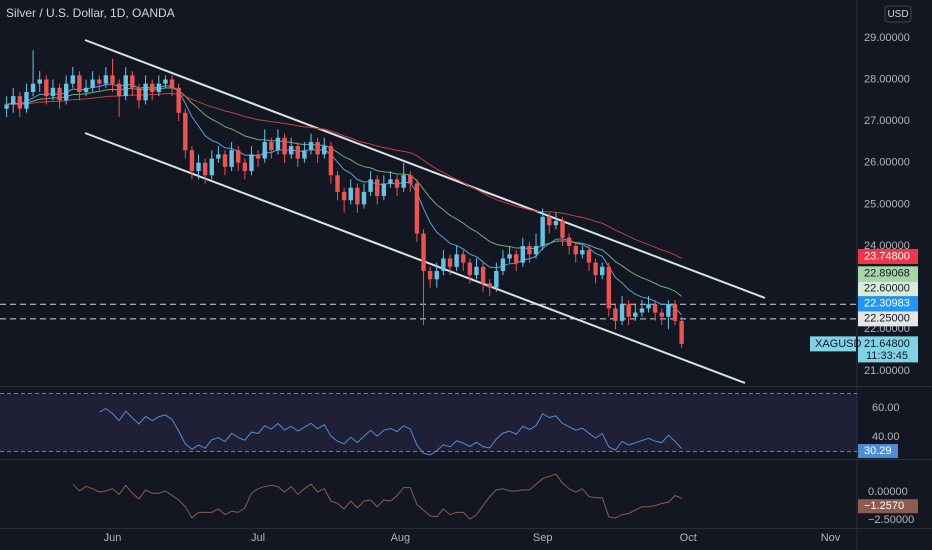 The width and height of the screenshot is (932, 550). I want to click on x-tick-label: Nov, so click(831, 538).